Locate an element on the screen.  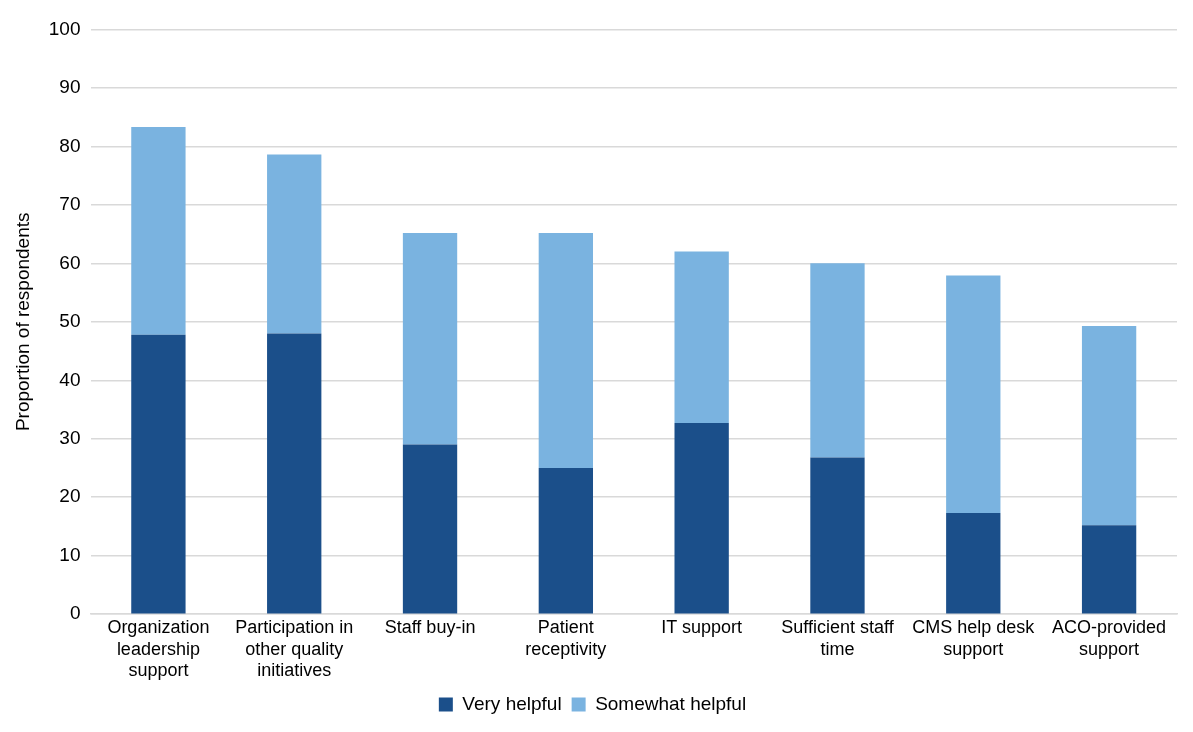
y-tick-label: 100 is located at coordinates (64, 28).